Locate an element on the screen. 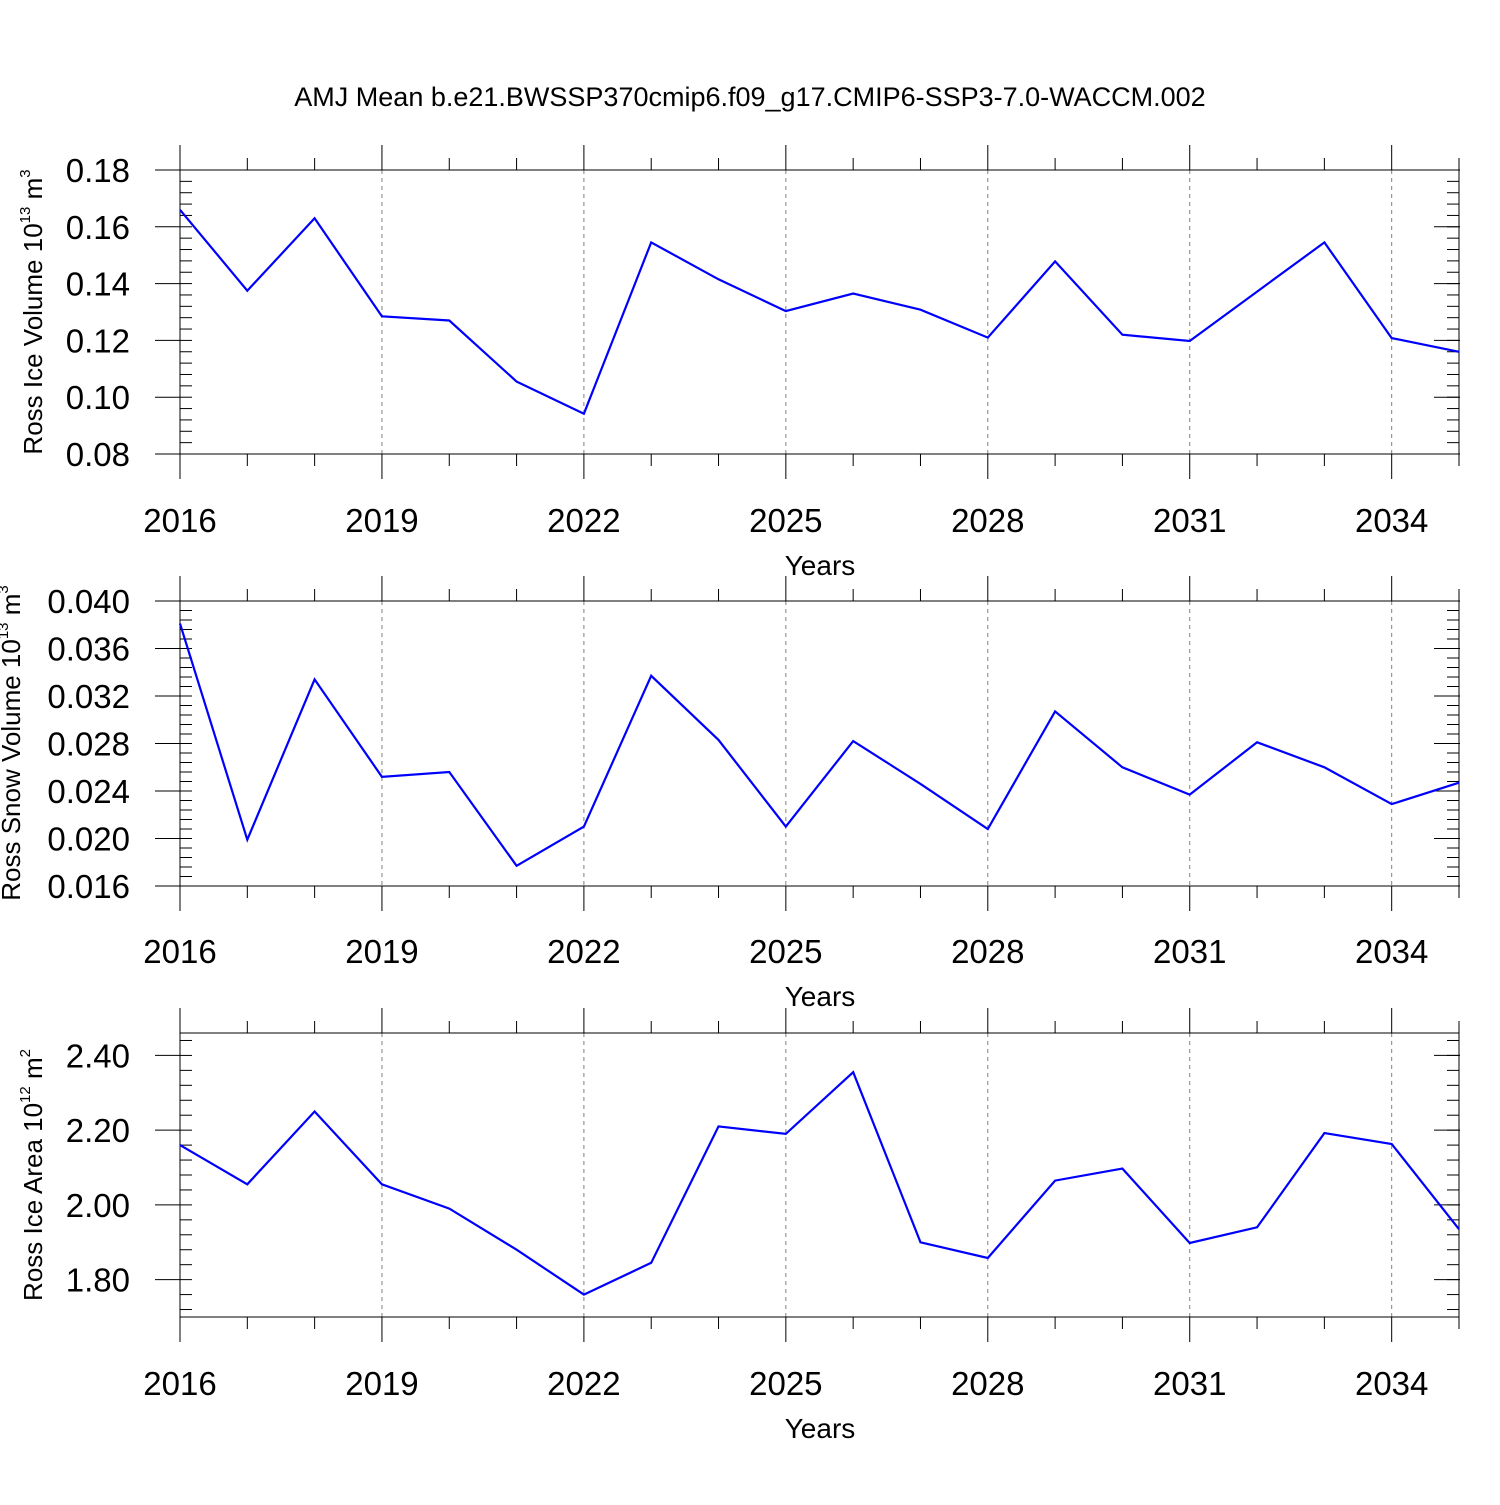  y-tick-label: 0.12 is located at coordinates (98, 340).